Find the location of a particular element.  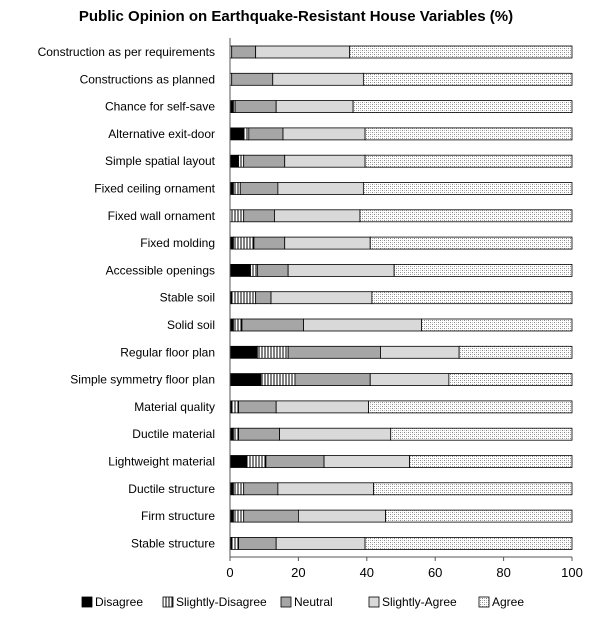

category-label: Alternative exit-door is located at coordinates (161, 134).